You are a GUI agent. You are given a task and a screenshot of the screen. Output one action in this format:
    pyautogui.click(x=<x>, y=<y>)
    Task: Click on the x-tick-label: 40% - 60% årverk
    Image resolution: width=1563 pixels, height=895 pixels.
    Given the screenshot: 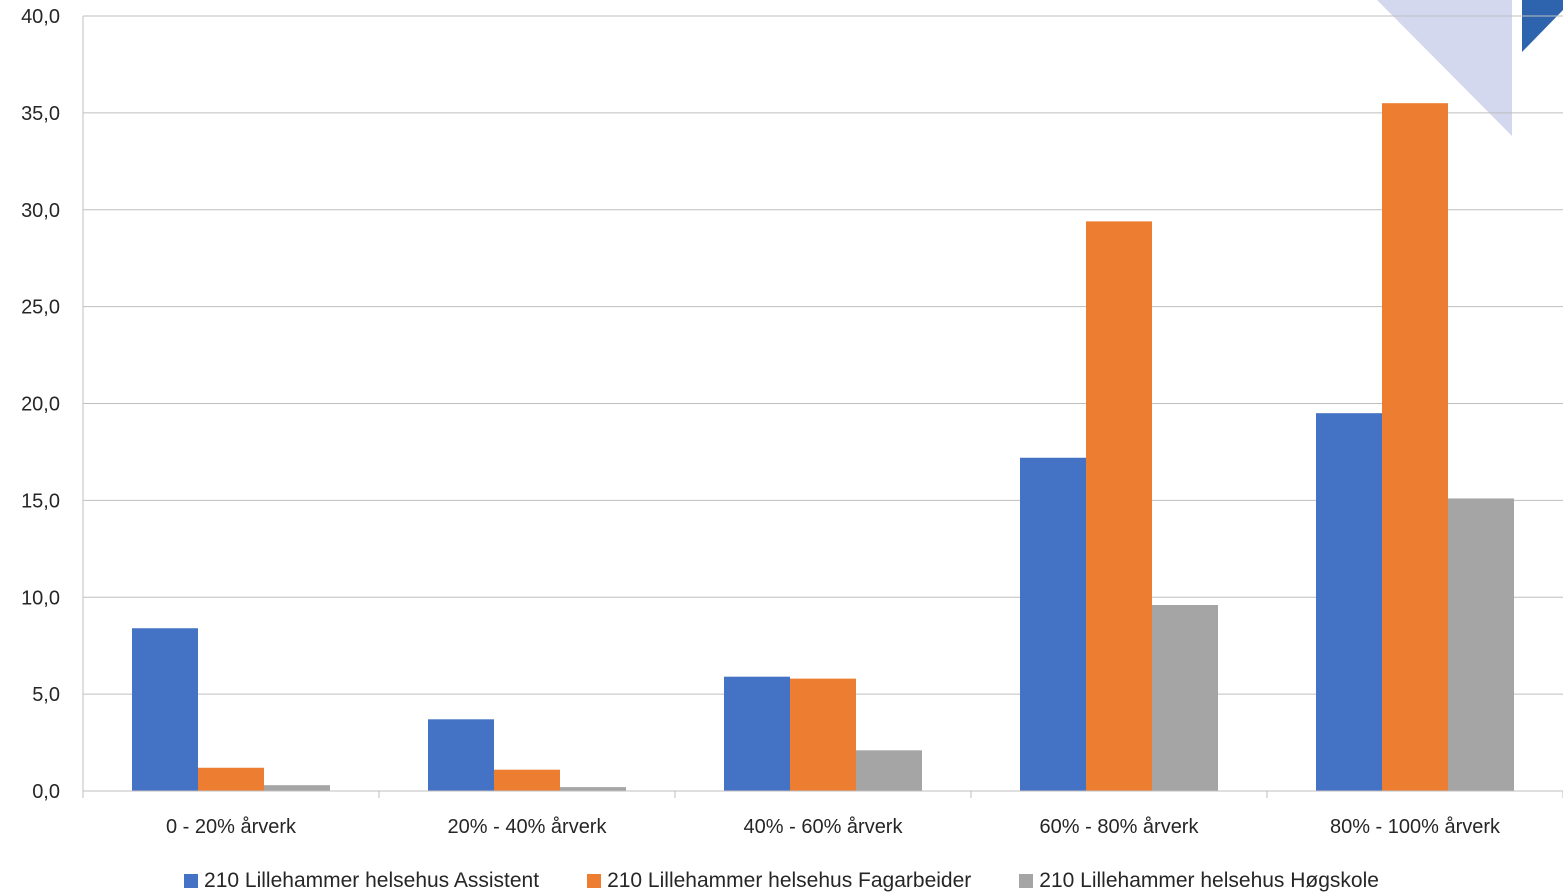 What is the action you would take?
    pyautogui.click(x=824, y=827)
    